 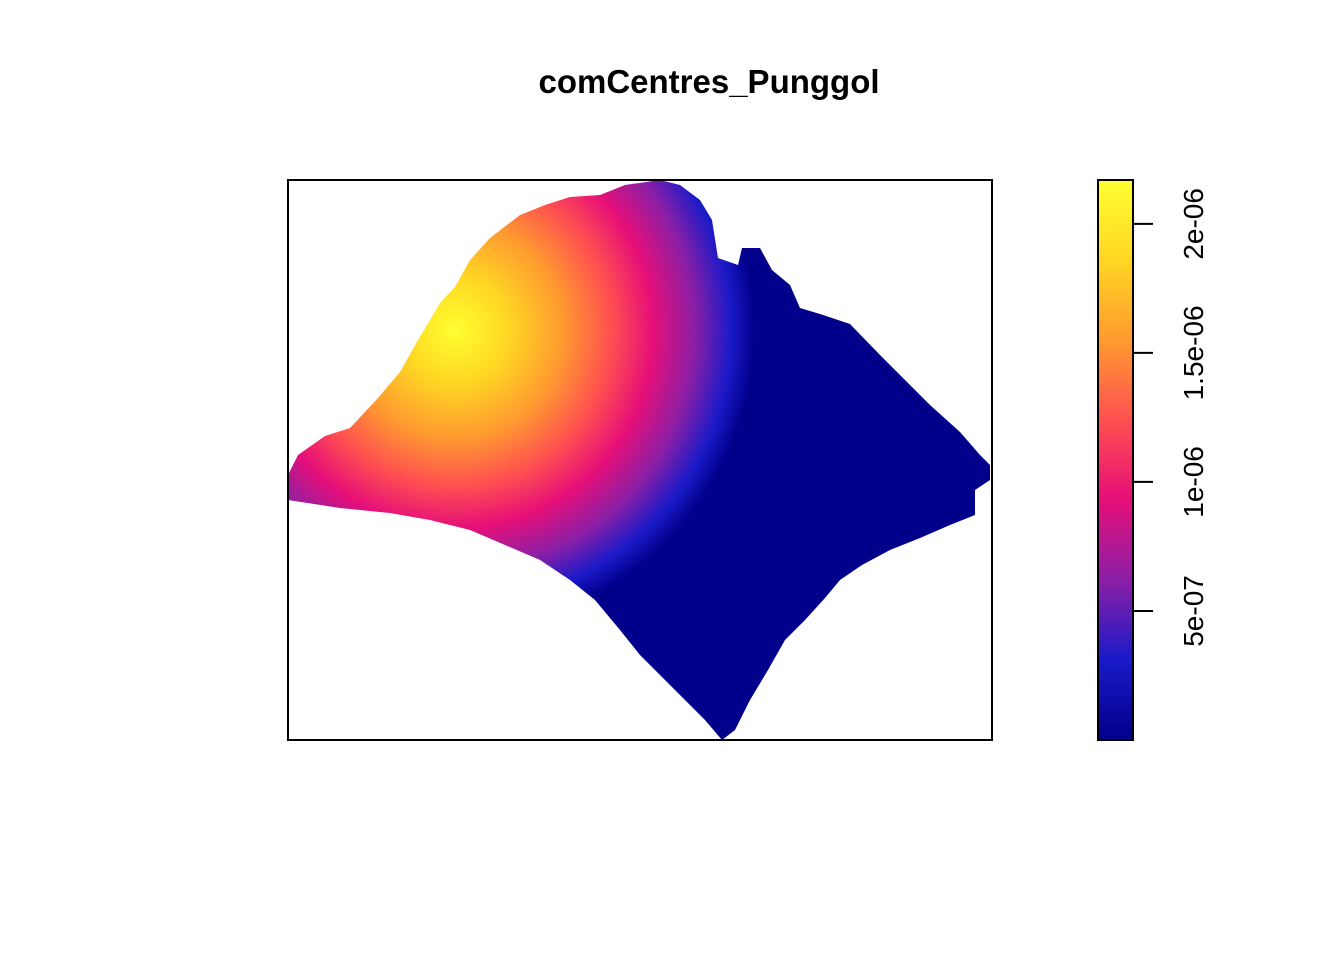 I want to click on colorbar-tick-label: 2e-06, so click(x=1193, y=224).